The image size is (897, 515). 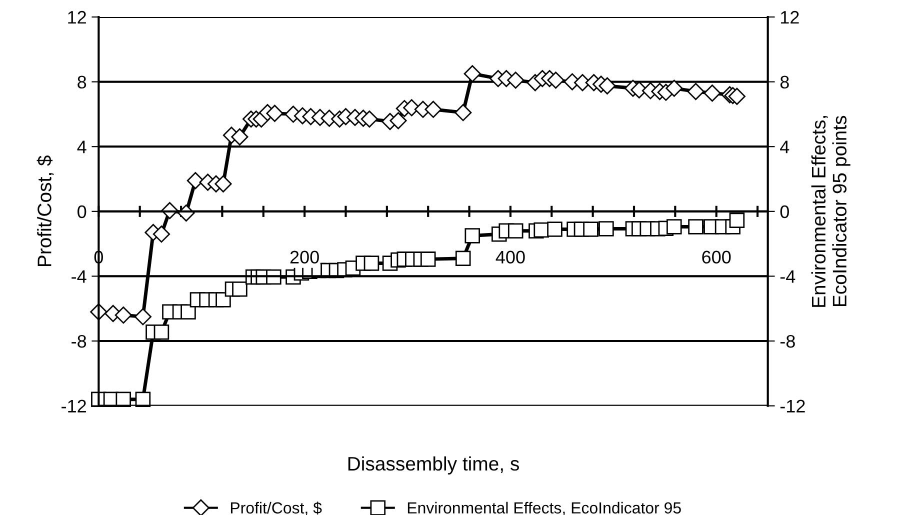 What do you see at coordinates (433, 465) in the screenshot?
I see `x-axis-title: Disassembly time, s` at bounding box center [433, 465].